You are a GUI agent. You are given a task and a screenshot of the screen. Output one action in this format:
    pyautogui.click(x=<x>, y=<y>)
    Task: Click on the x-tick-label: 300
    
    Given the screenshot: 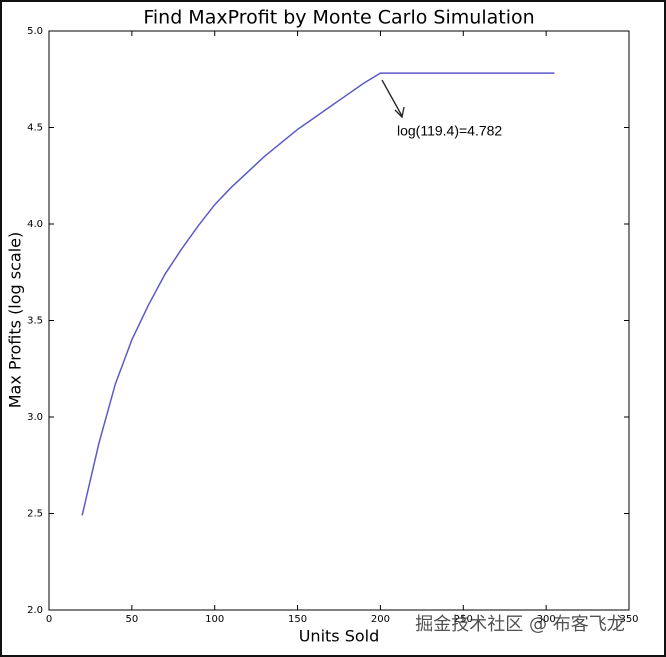 What is the action you would take?
    pyautogui.click(x=546, y=619)
    